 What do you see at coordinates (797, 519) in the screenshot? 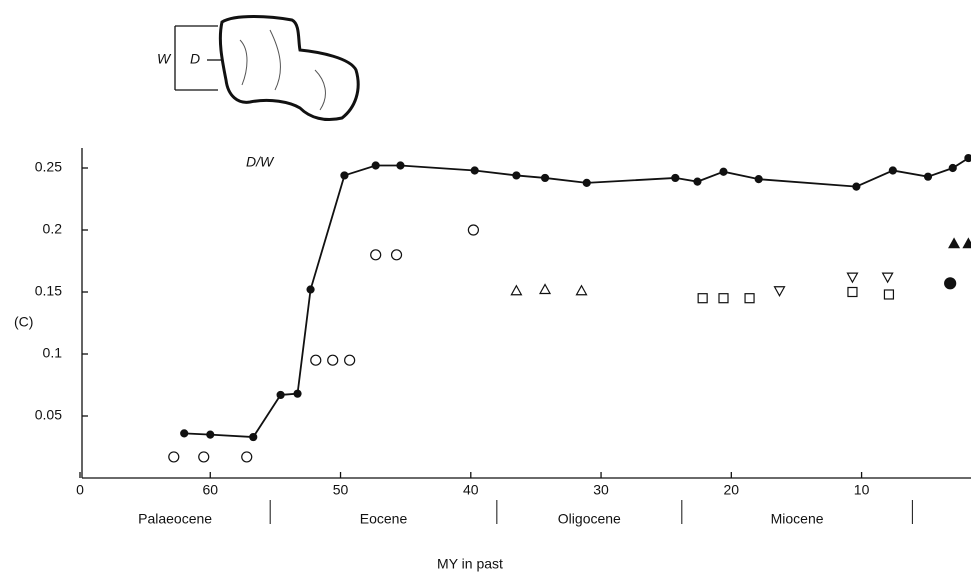
I see `epoch-label: Miocene` at bounding box center [797, 519].